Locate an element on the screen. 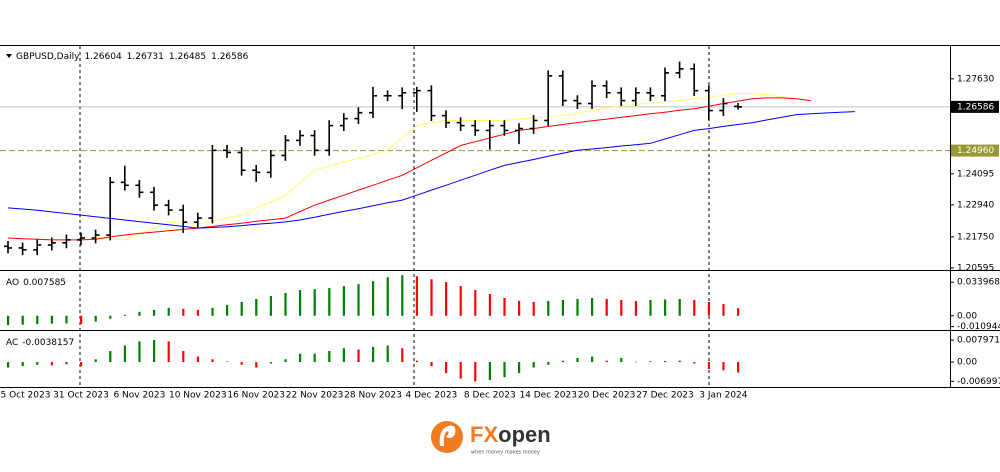  chart-header: GBPUSD,Daily 1.26604 1.26731 1.26485 1.26586 is located at coordinates (132, 57).